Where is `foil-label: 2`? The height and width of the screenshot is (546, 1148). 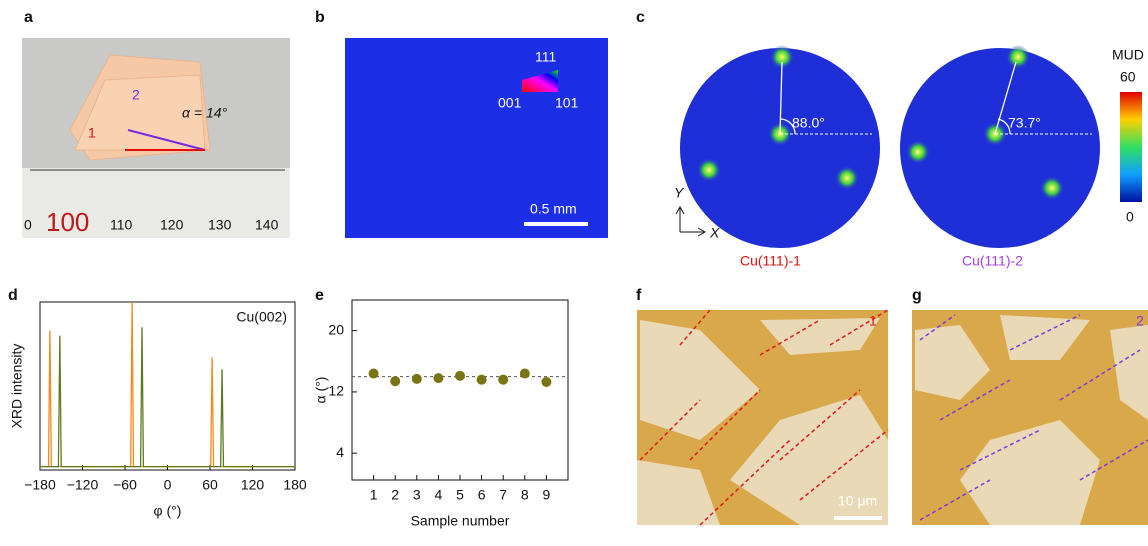
foil-label: 2 is located at coordinates (136, 95).